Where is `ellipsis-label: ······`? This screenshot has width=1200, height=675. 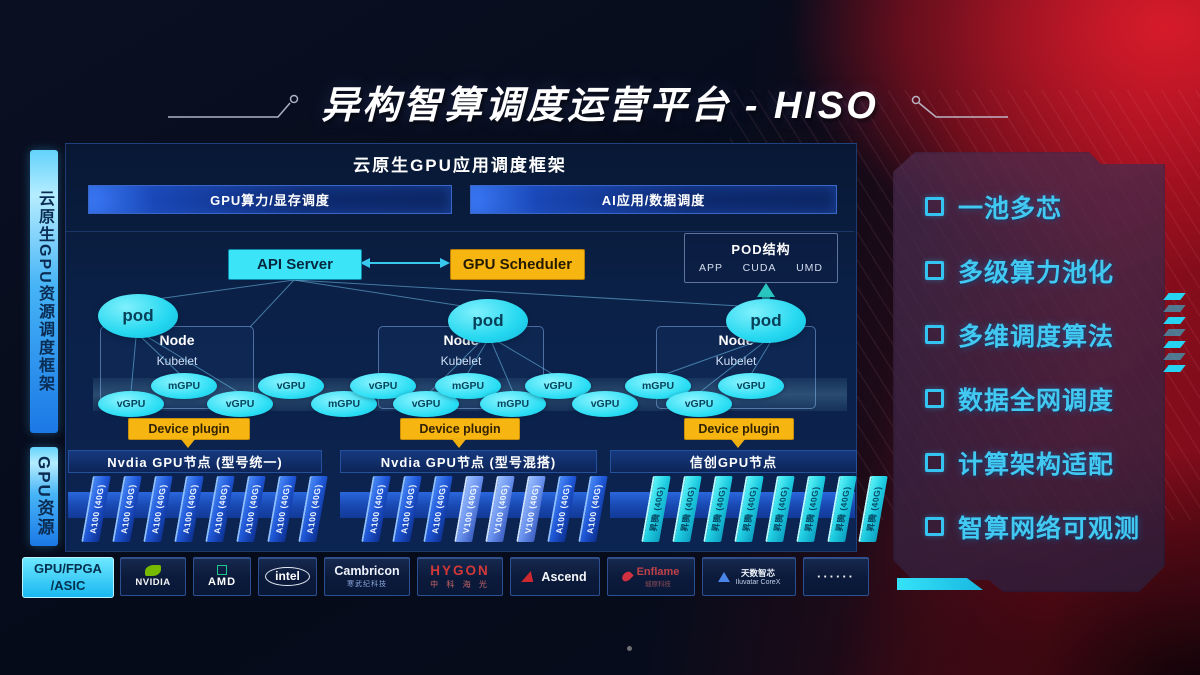
ellipsis-label: ······ is located at coordinates (836, 576).